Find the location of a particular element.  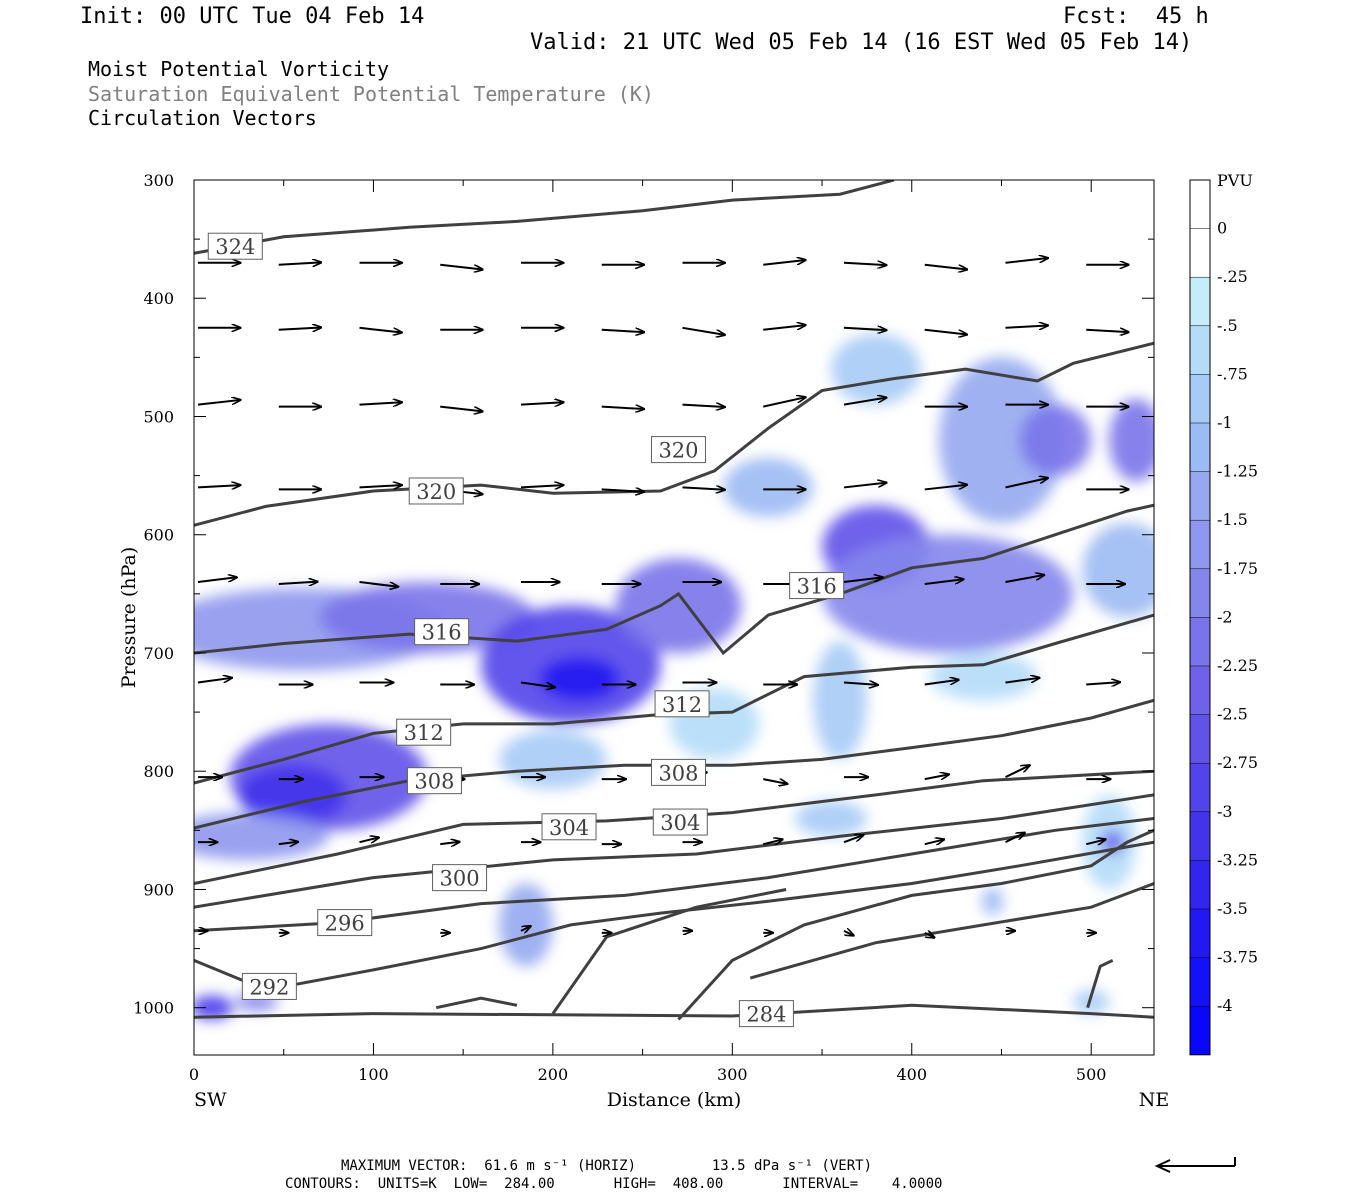

contour-label-10: 304 is located at coordinates (680, 823).